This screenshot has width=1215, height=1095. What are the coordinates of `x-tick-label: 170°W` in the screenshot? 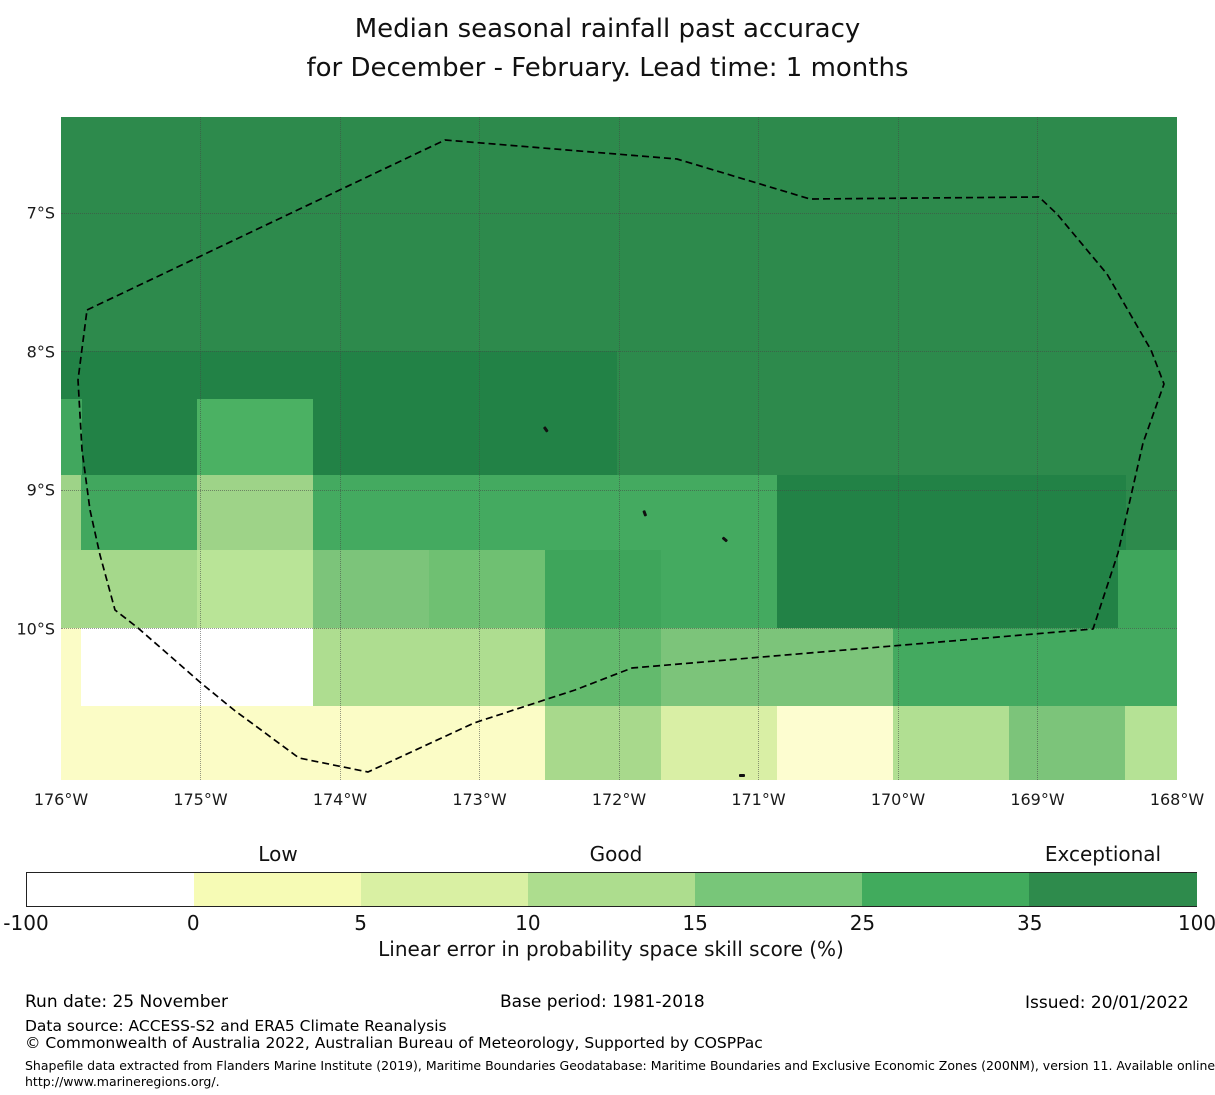 It's located at (898, 799).